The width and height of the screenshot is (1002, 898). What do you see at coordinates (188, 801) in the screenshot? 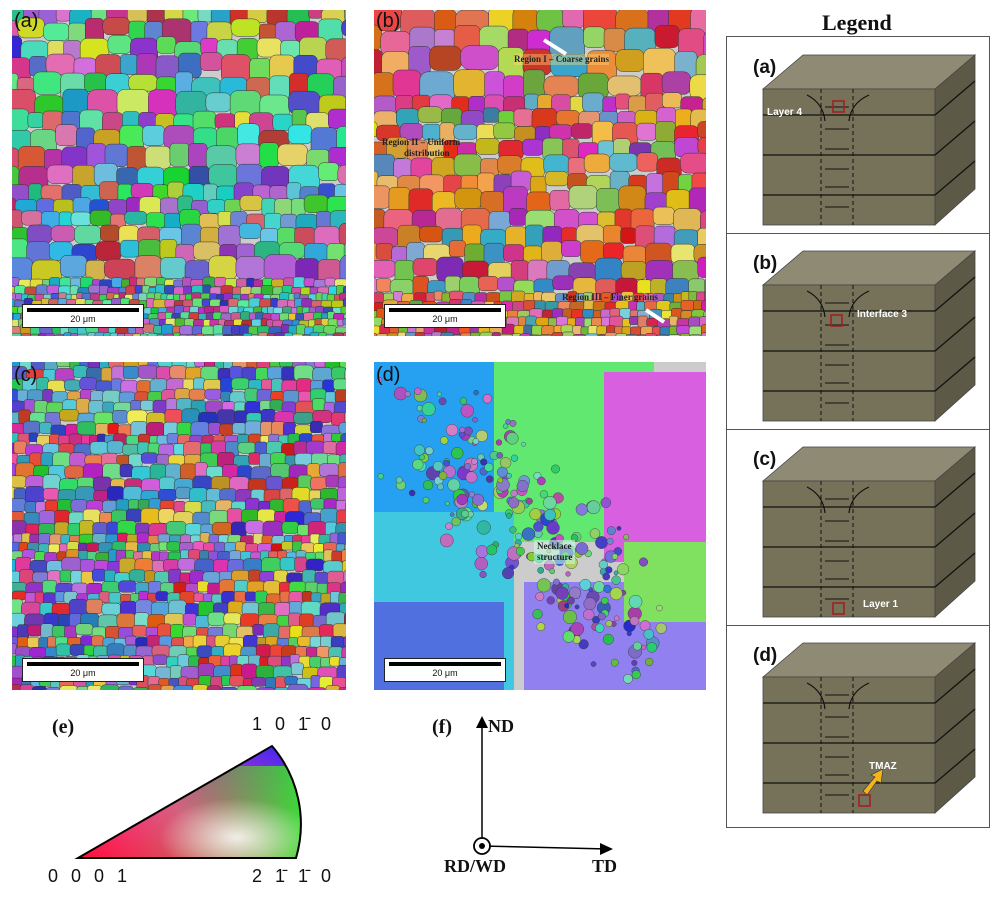
I see `ipf-color-triangle` at bounding box center [188, 801].